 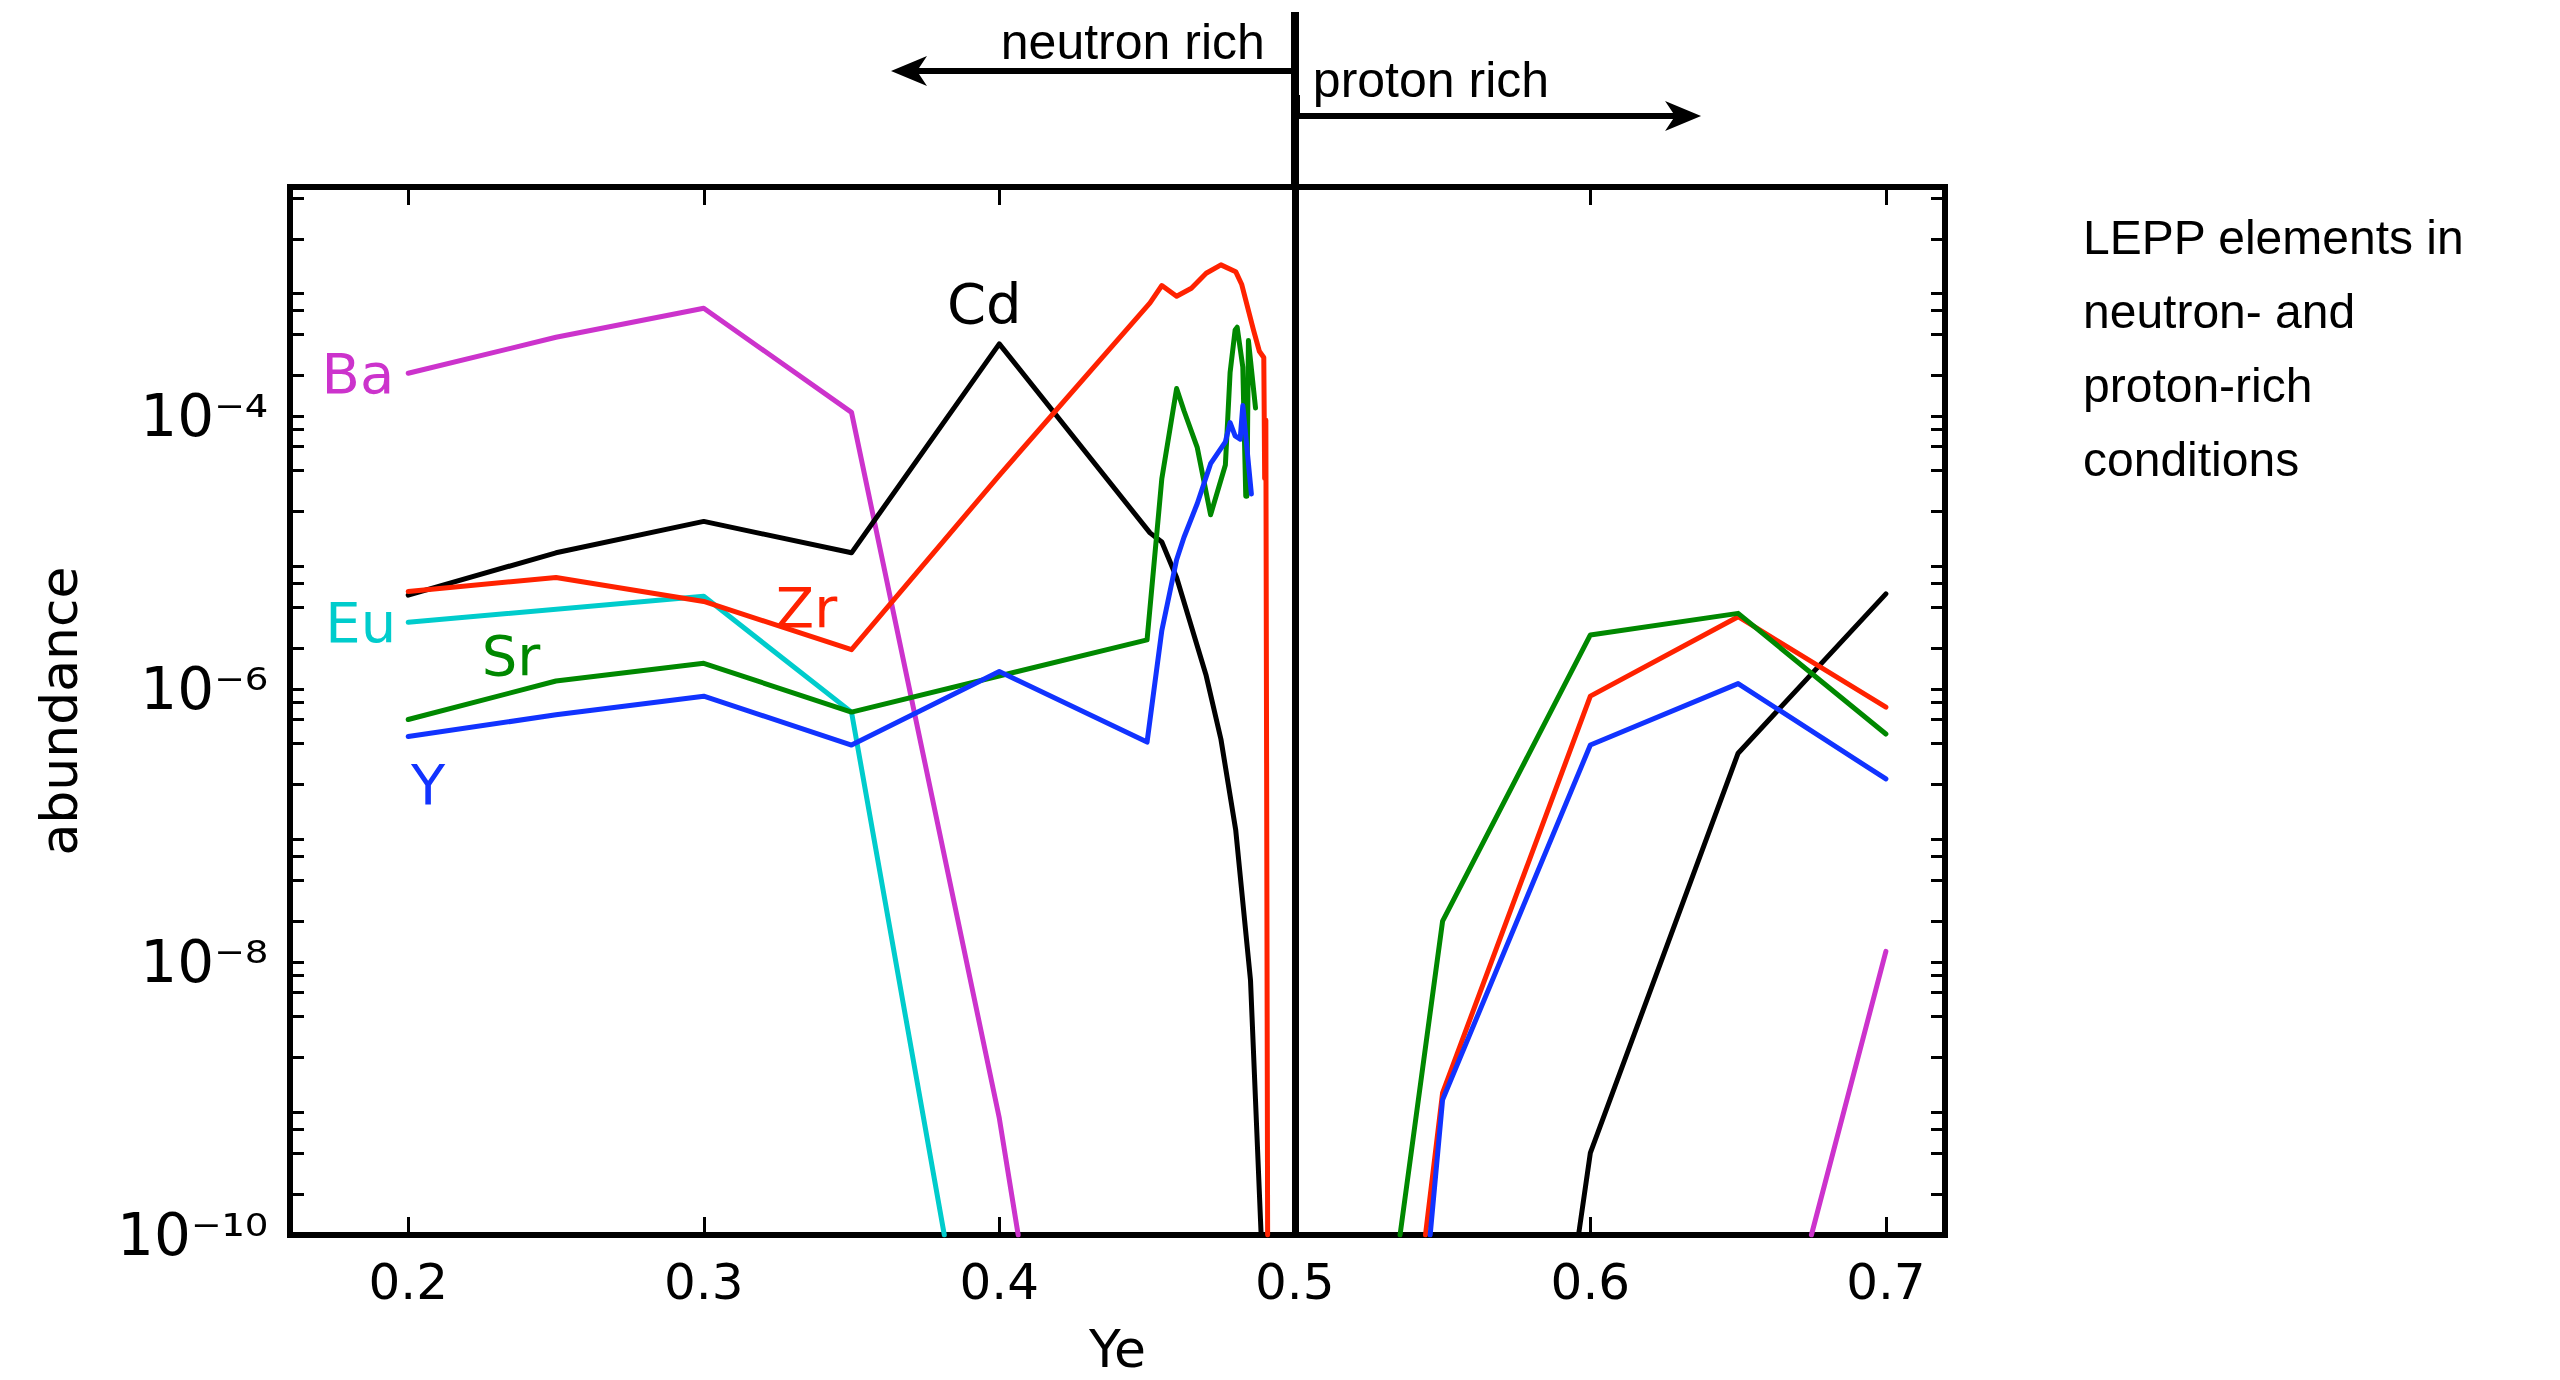 What do you see at coordinates (192, 1235) in the screenshot?
I see `y-tick-label: 10⁻¹⁰` at bounding box center [192, 1235].